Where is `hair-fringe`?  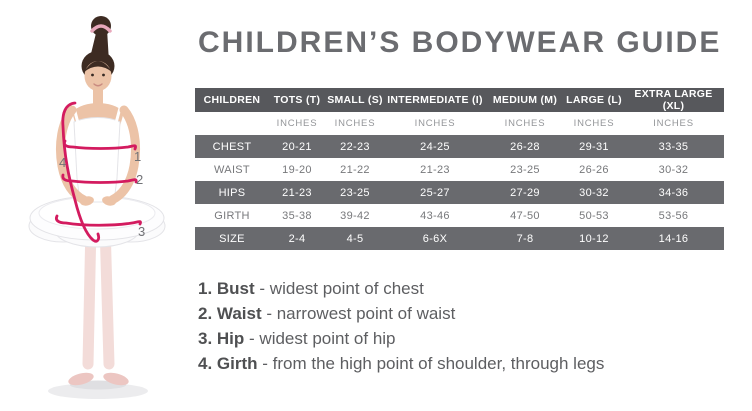
hair-fringe is located at coordinates (98, 66).